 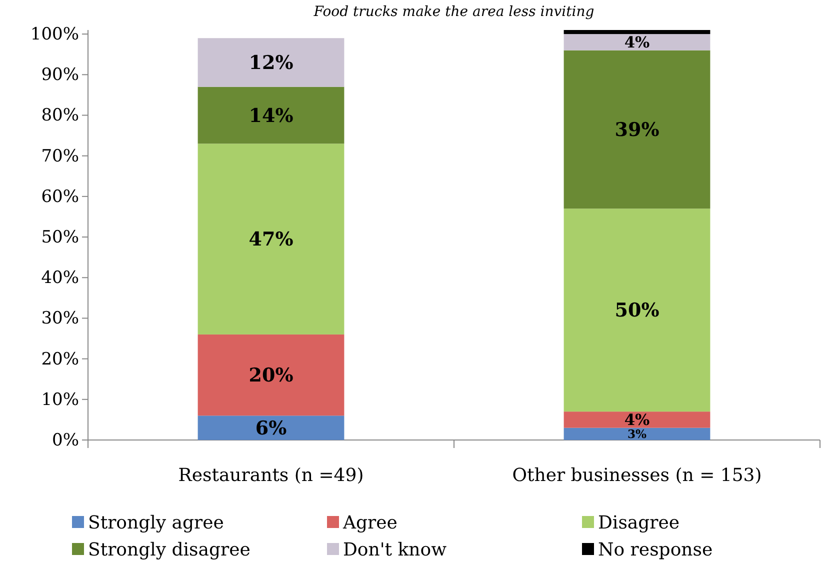 What do you see at coordinates (60, 75) in the screenshot?
I see `y-tick-label: 90%` at bounding box center [60, 75].